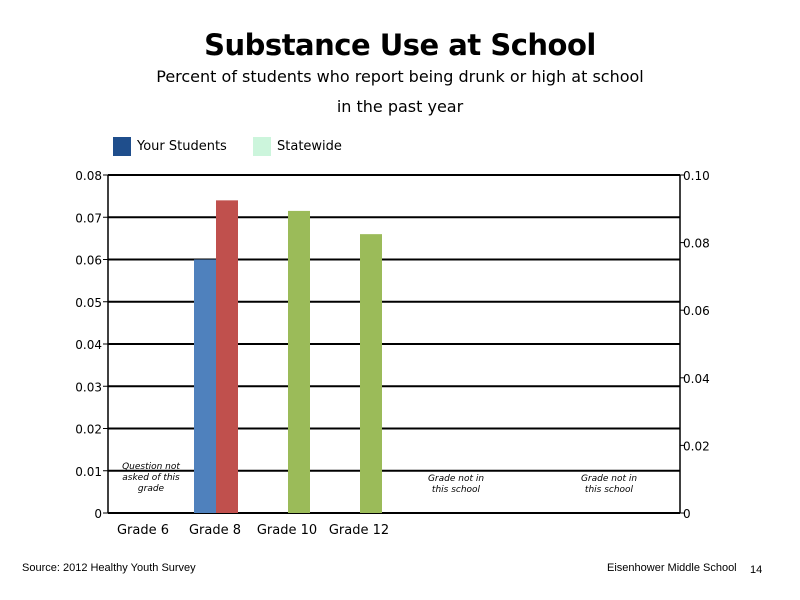 This screenshot has height=600, width=800. Describe the element at coordinates (88, 218) in the screenshot. I see `left-axis-tick-label: 0.07` at that location.